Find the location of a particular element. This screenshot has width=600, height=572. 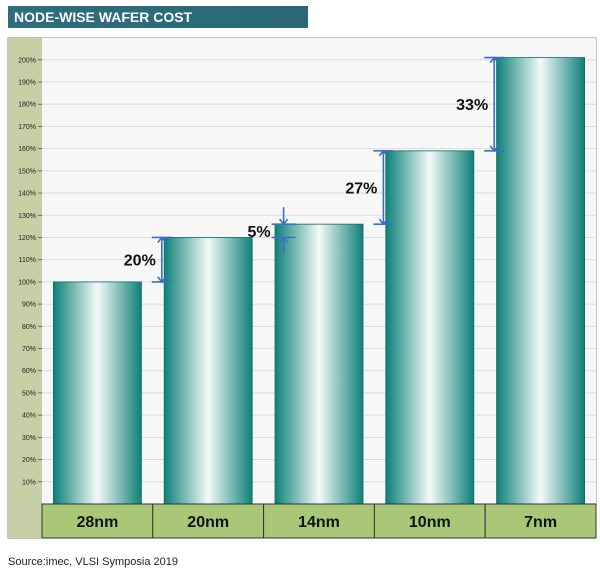

y-tick-label: 130% is located at coordinates (27, 216).